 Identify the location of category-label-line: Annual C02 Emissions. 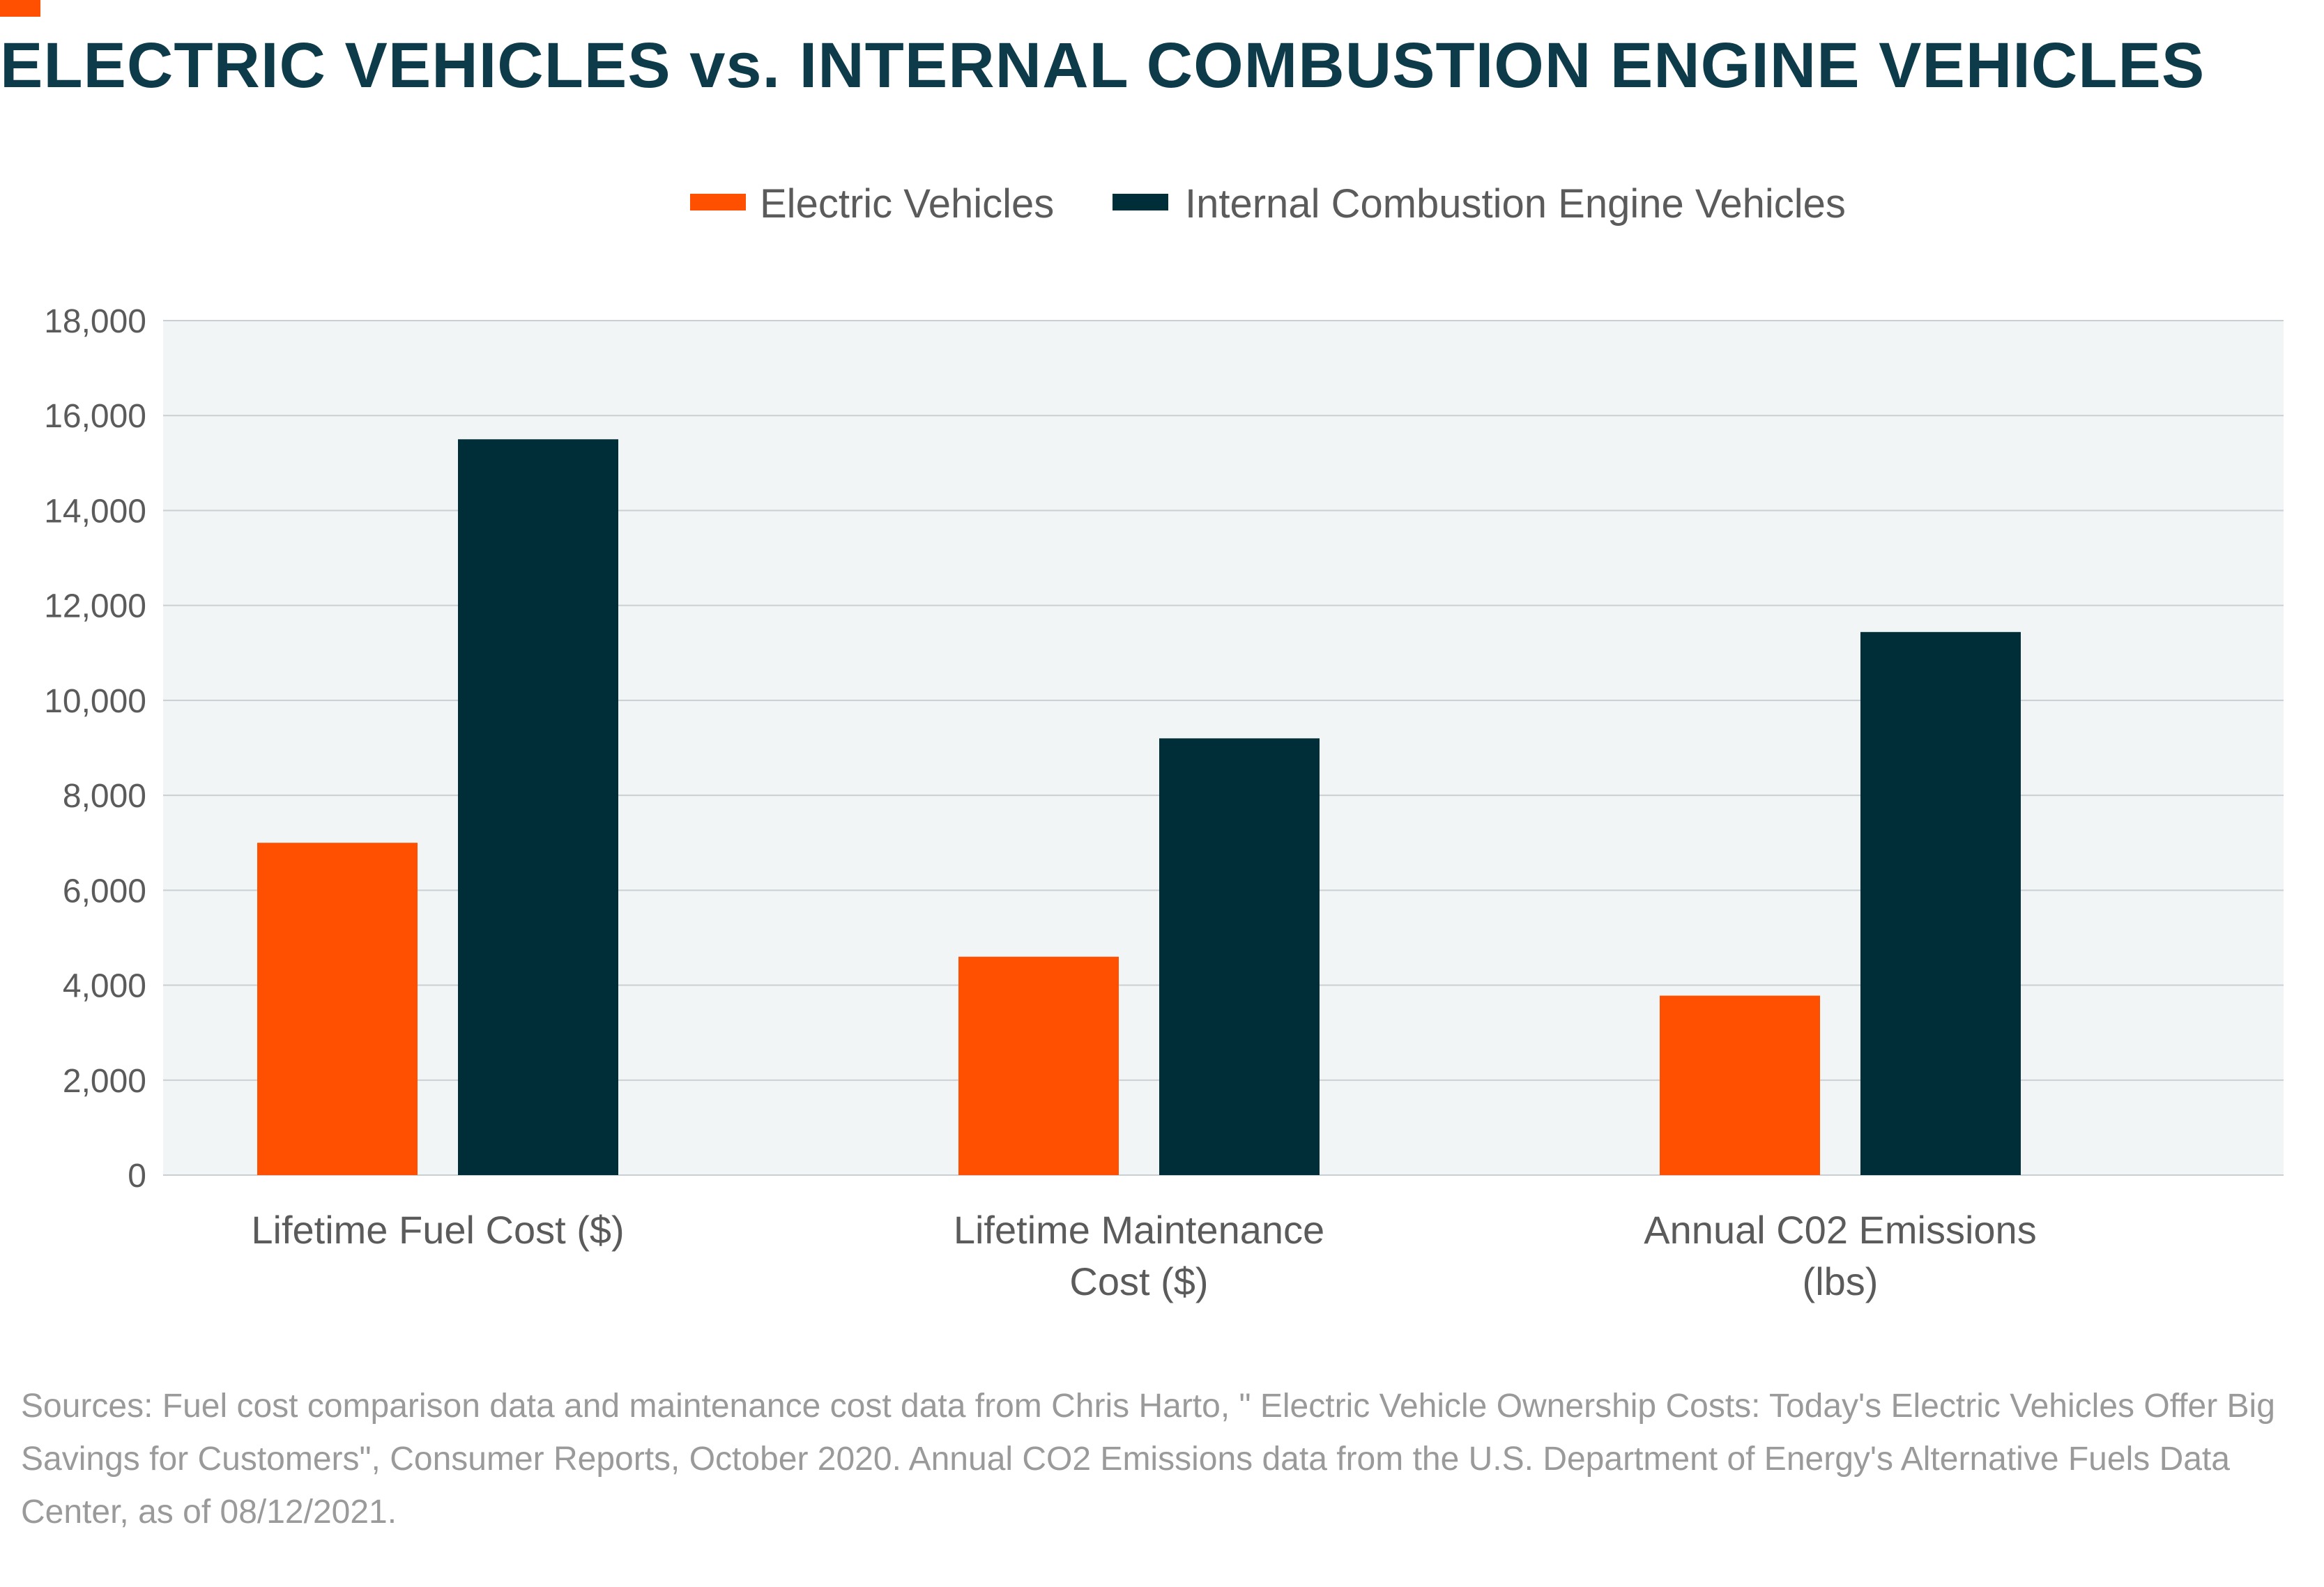
(1840, 1230).